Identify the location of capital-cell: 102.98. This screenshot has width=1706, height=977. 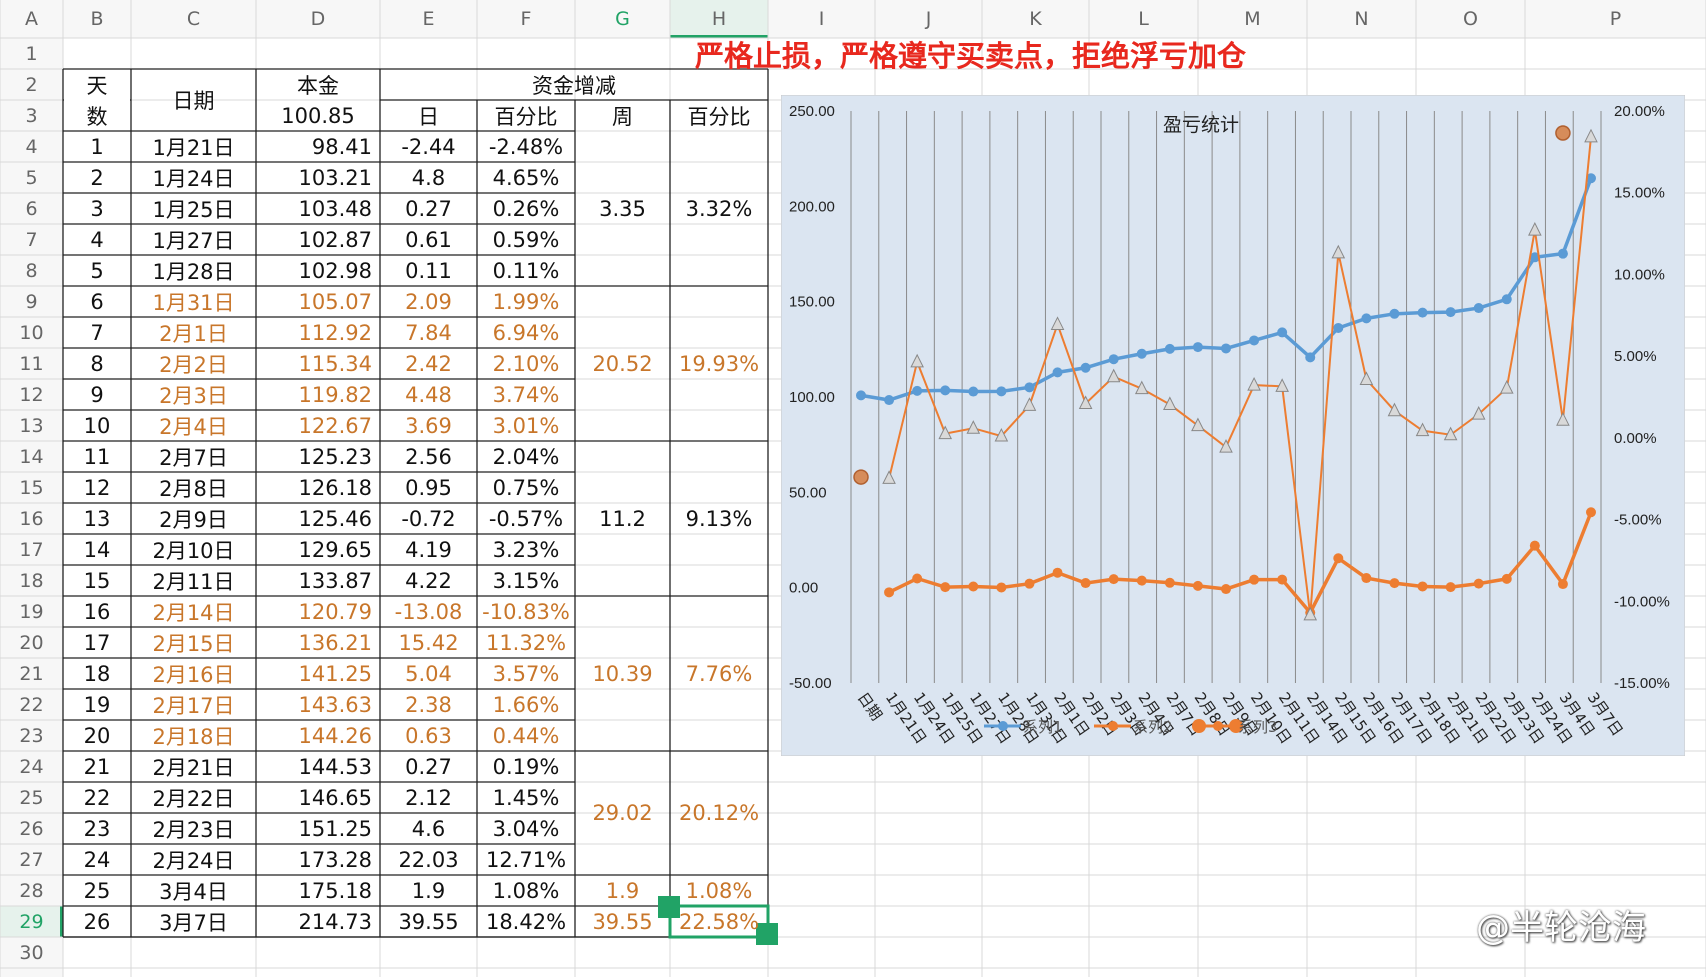
(335, 270).